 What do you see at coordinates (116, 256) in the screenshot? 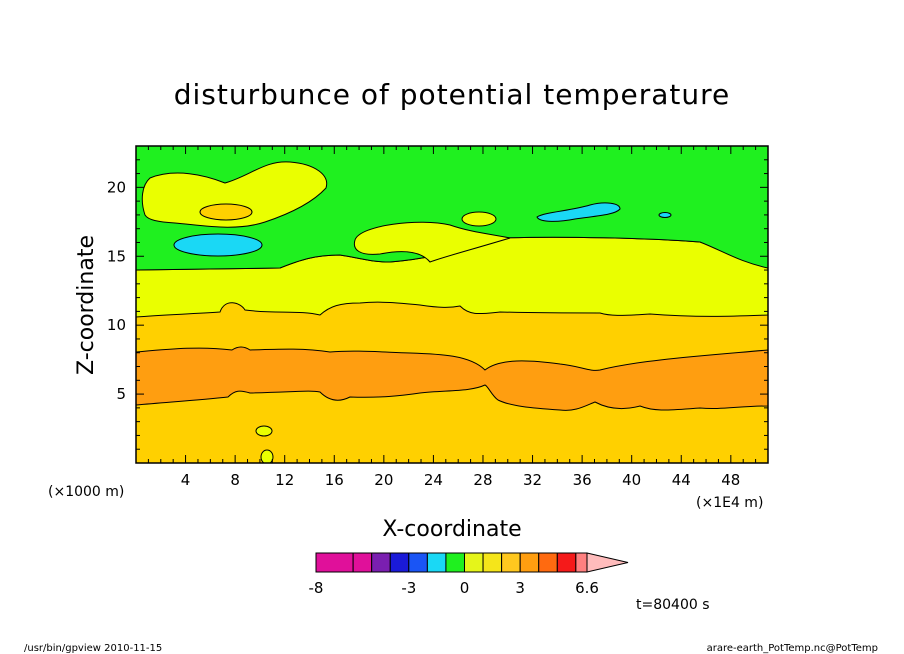
I see `y-tick-label: 15` at bounding box center [116, 256].